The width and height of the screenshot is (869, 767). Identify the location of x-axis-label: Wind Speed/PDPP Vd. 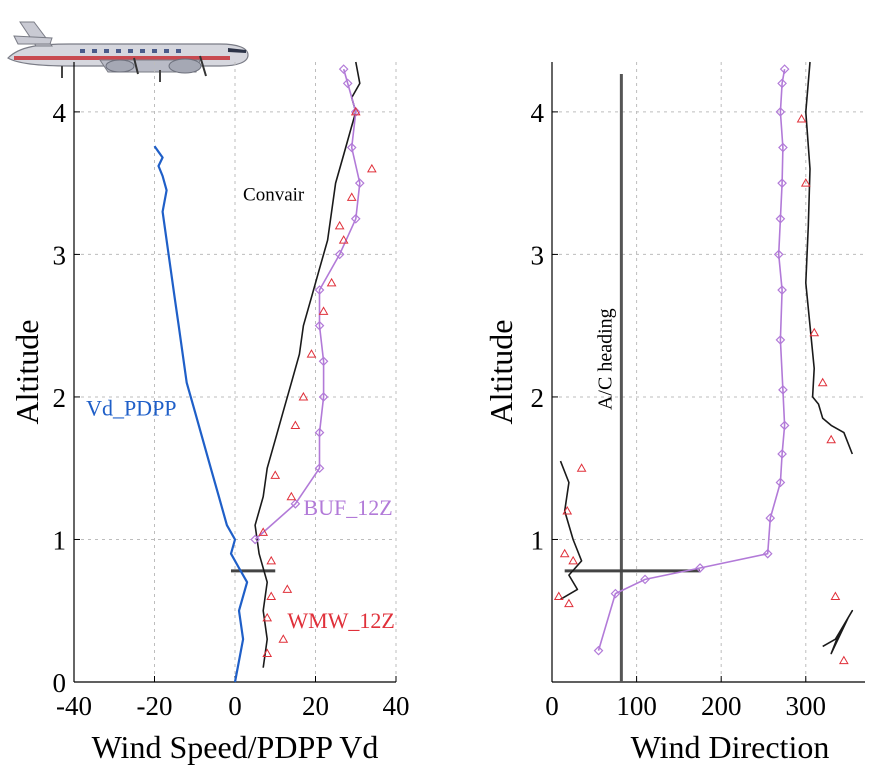
(235, 747).